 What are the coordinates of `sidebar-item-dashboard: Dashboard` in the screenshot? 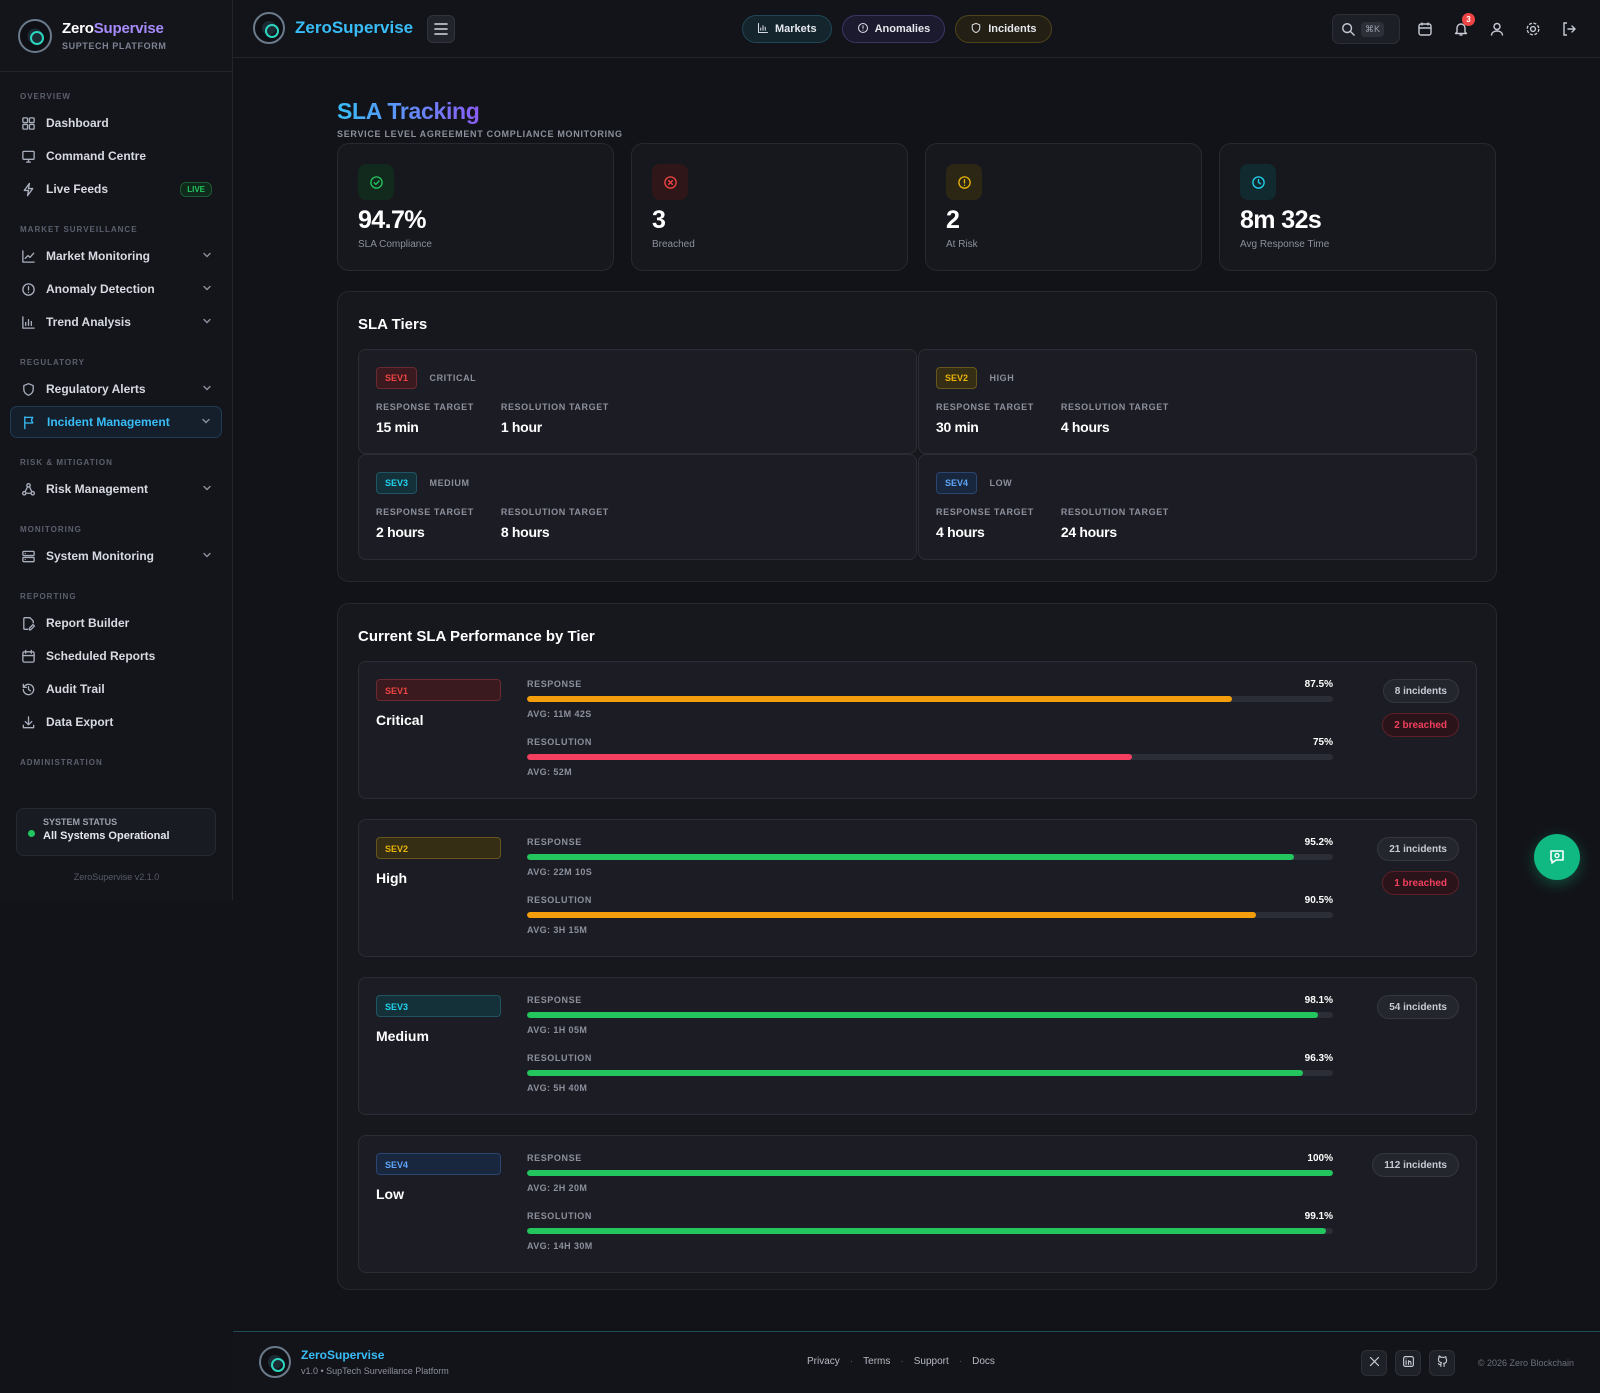 It's located at (116, 123).